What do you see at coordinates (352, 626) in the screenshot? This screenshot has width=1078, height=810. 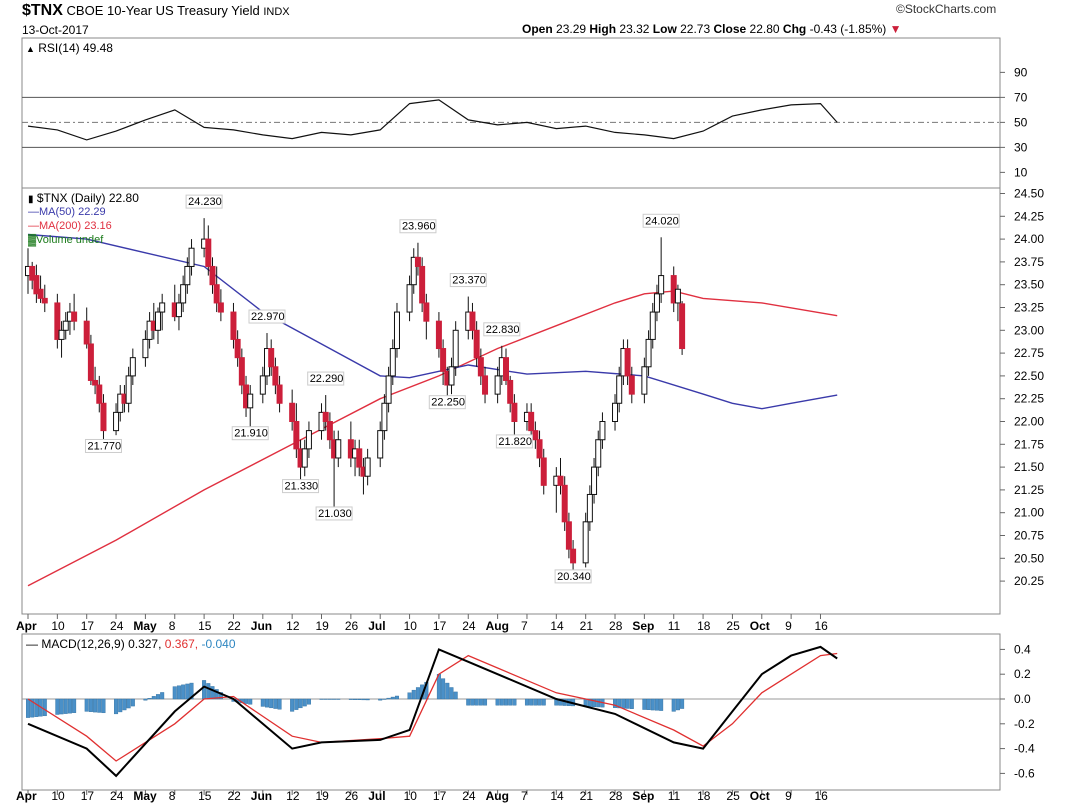 I see `x-axis-top-label: 26` at bounding box center [352, 626].